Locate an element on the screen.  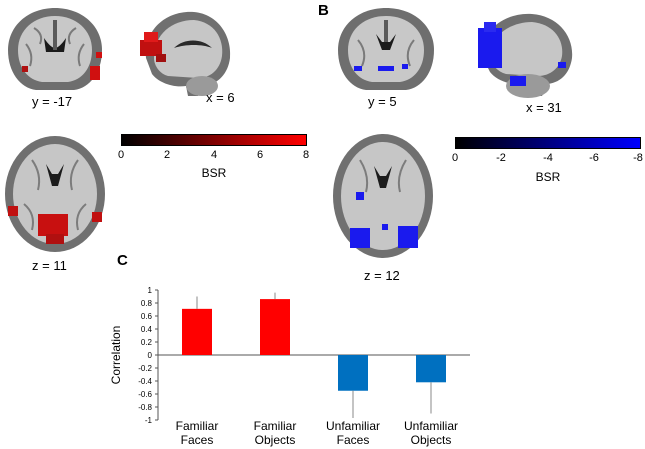
colorbar-b-title: BSR is located at coordinates (548, 177).